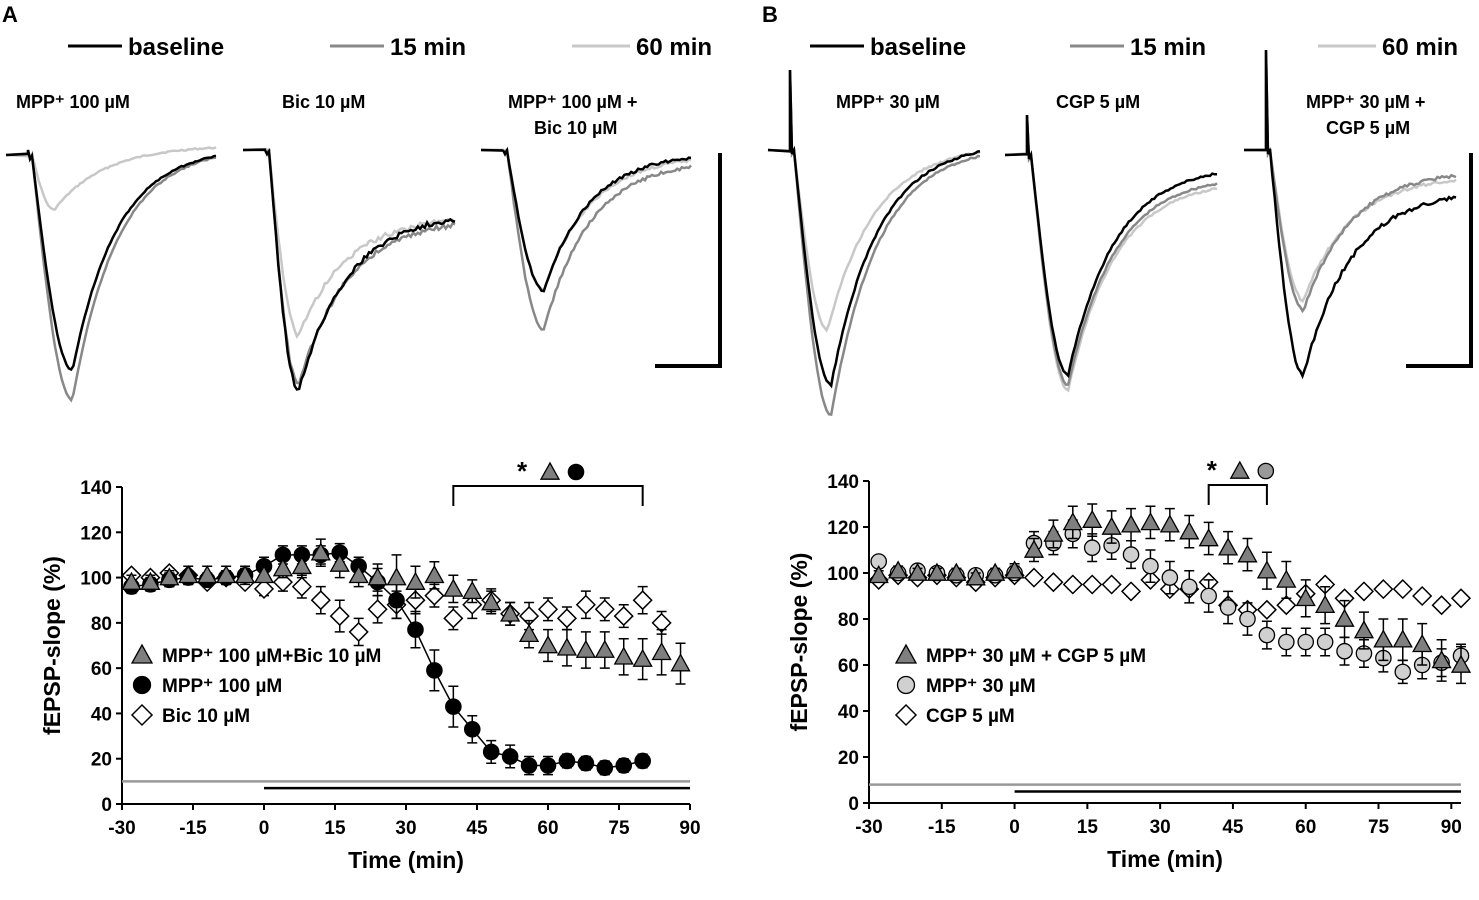  I want to click on y-tick-label: 140, so click(96, 488).